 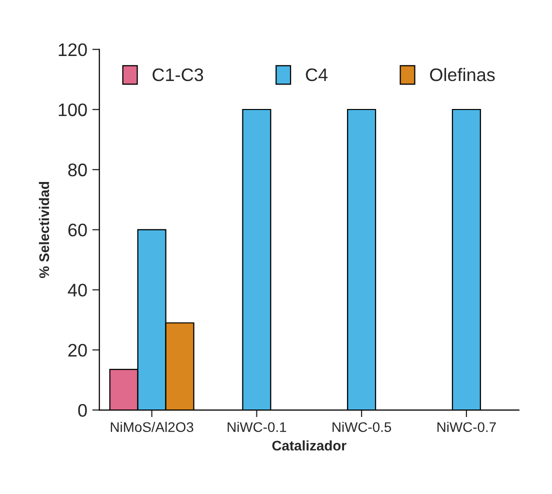 I want to click on x-tick-label: NiWC-0.7, so click(x=466, y=427).